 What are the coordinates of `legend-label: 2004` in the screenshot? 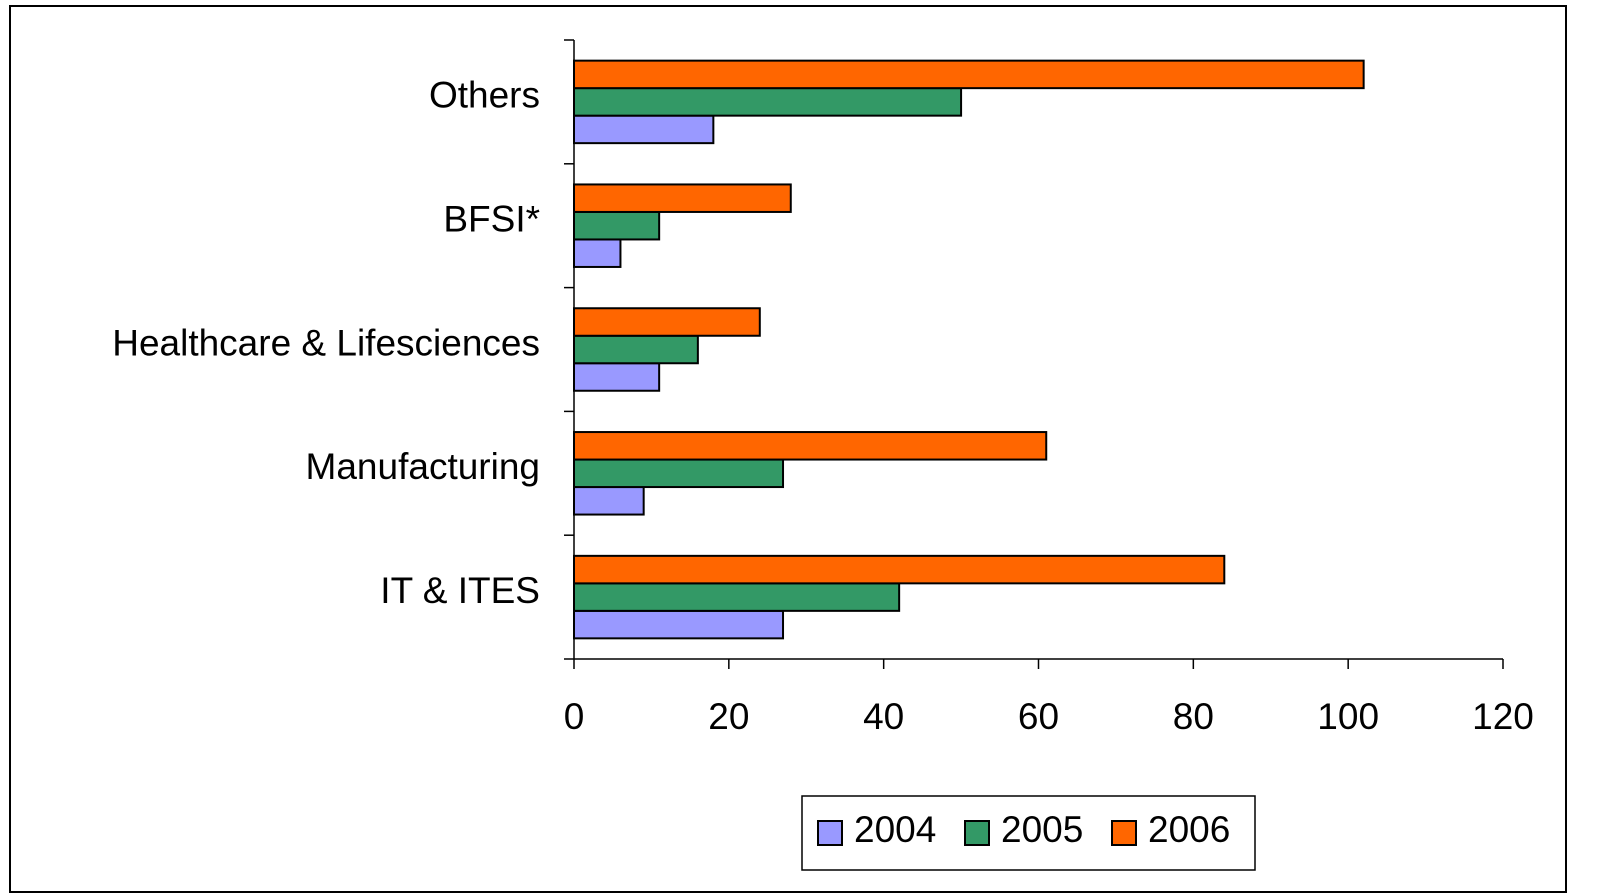 It's located at (895, 829).